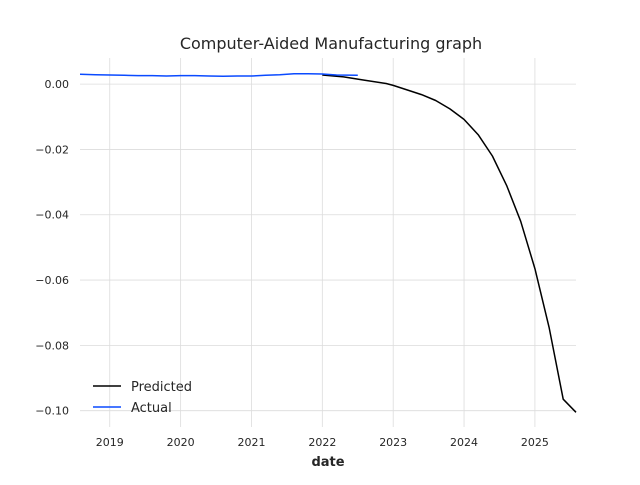  I want to click on series-line-actual, so click(218, 75).